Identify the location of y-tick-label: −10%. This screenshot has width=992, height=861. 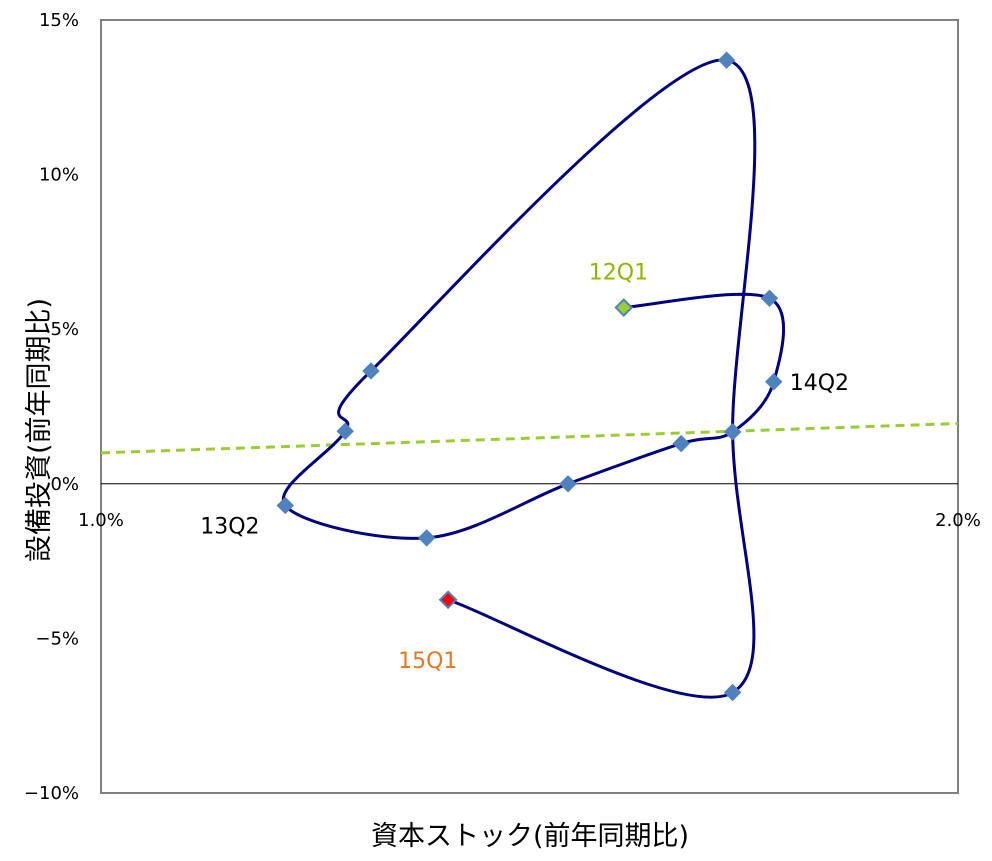
(51, 793).